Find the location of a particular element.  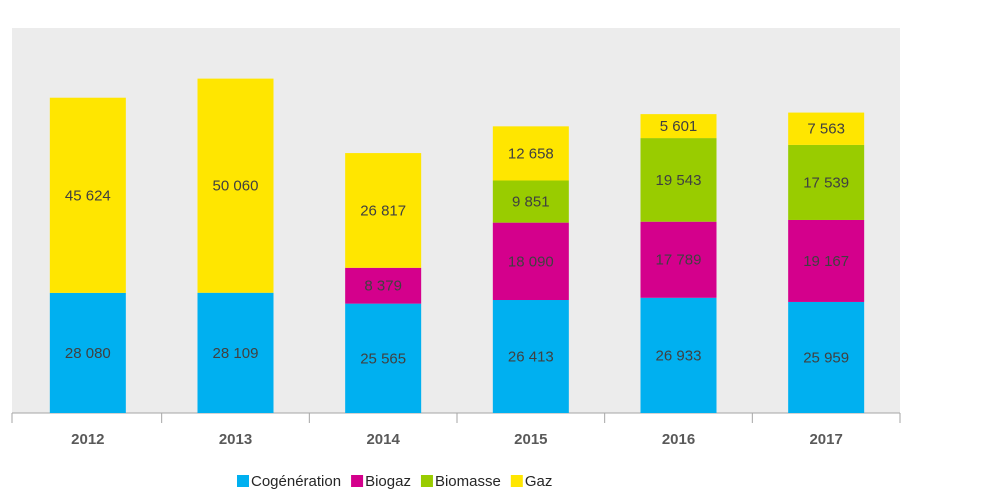

value-label: 25 959 is located at coordinates (826, 357).